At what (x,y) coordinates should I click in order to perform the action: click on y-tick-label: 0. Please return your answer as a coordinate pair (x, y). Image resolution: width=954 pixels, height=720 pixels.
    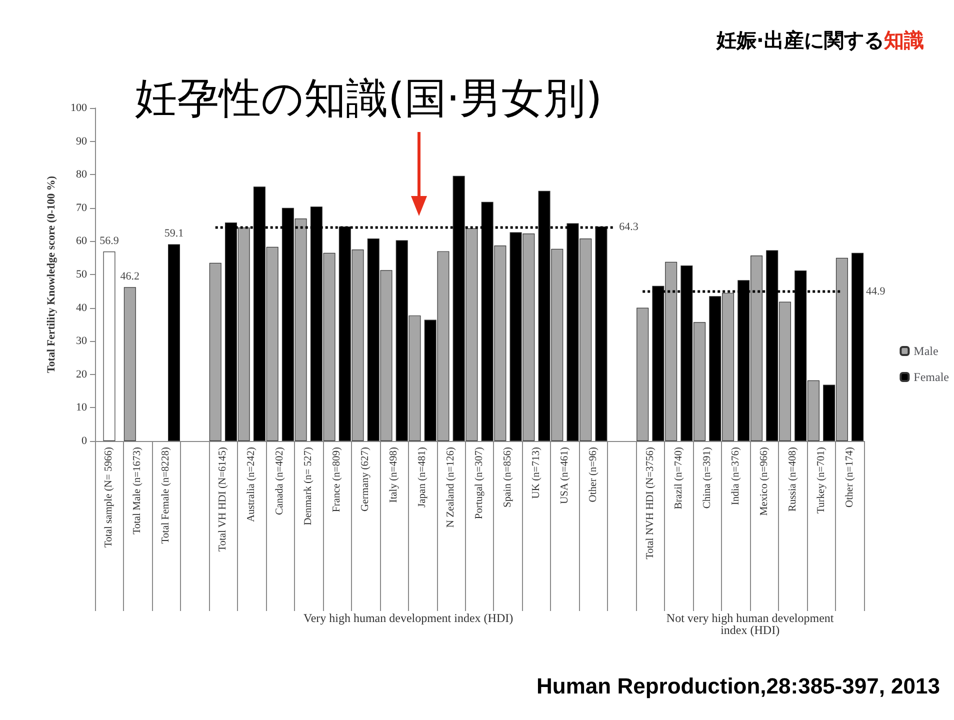
    Looking at the image, I should click on (85, 441).